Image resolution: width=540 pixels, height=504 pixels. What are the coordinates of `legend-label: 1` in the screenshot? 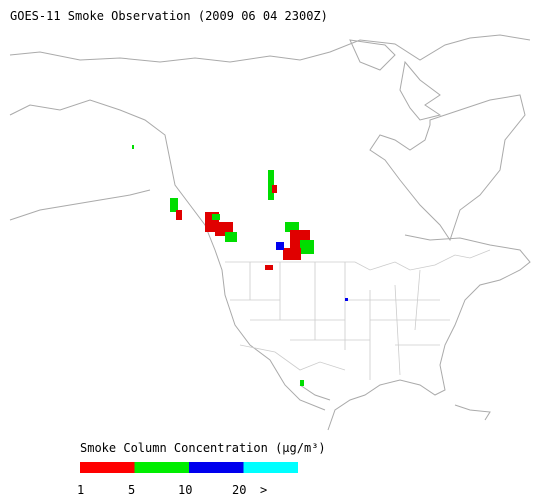 It's located at (80, 490).